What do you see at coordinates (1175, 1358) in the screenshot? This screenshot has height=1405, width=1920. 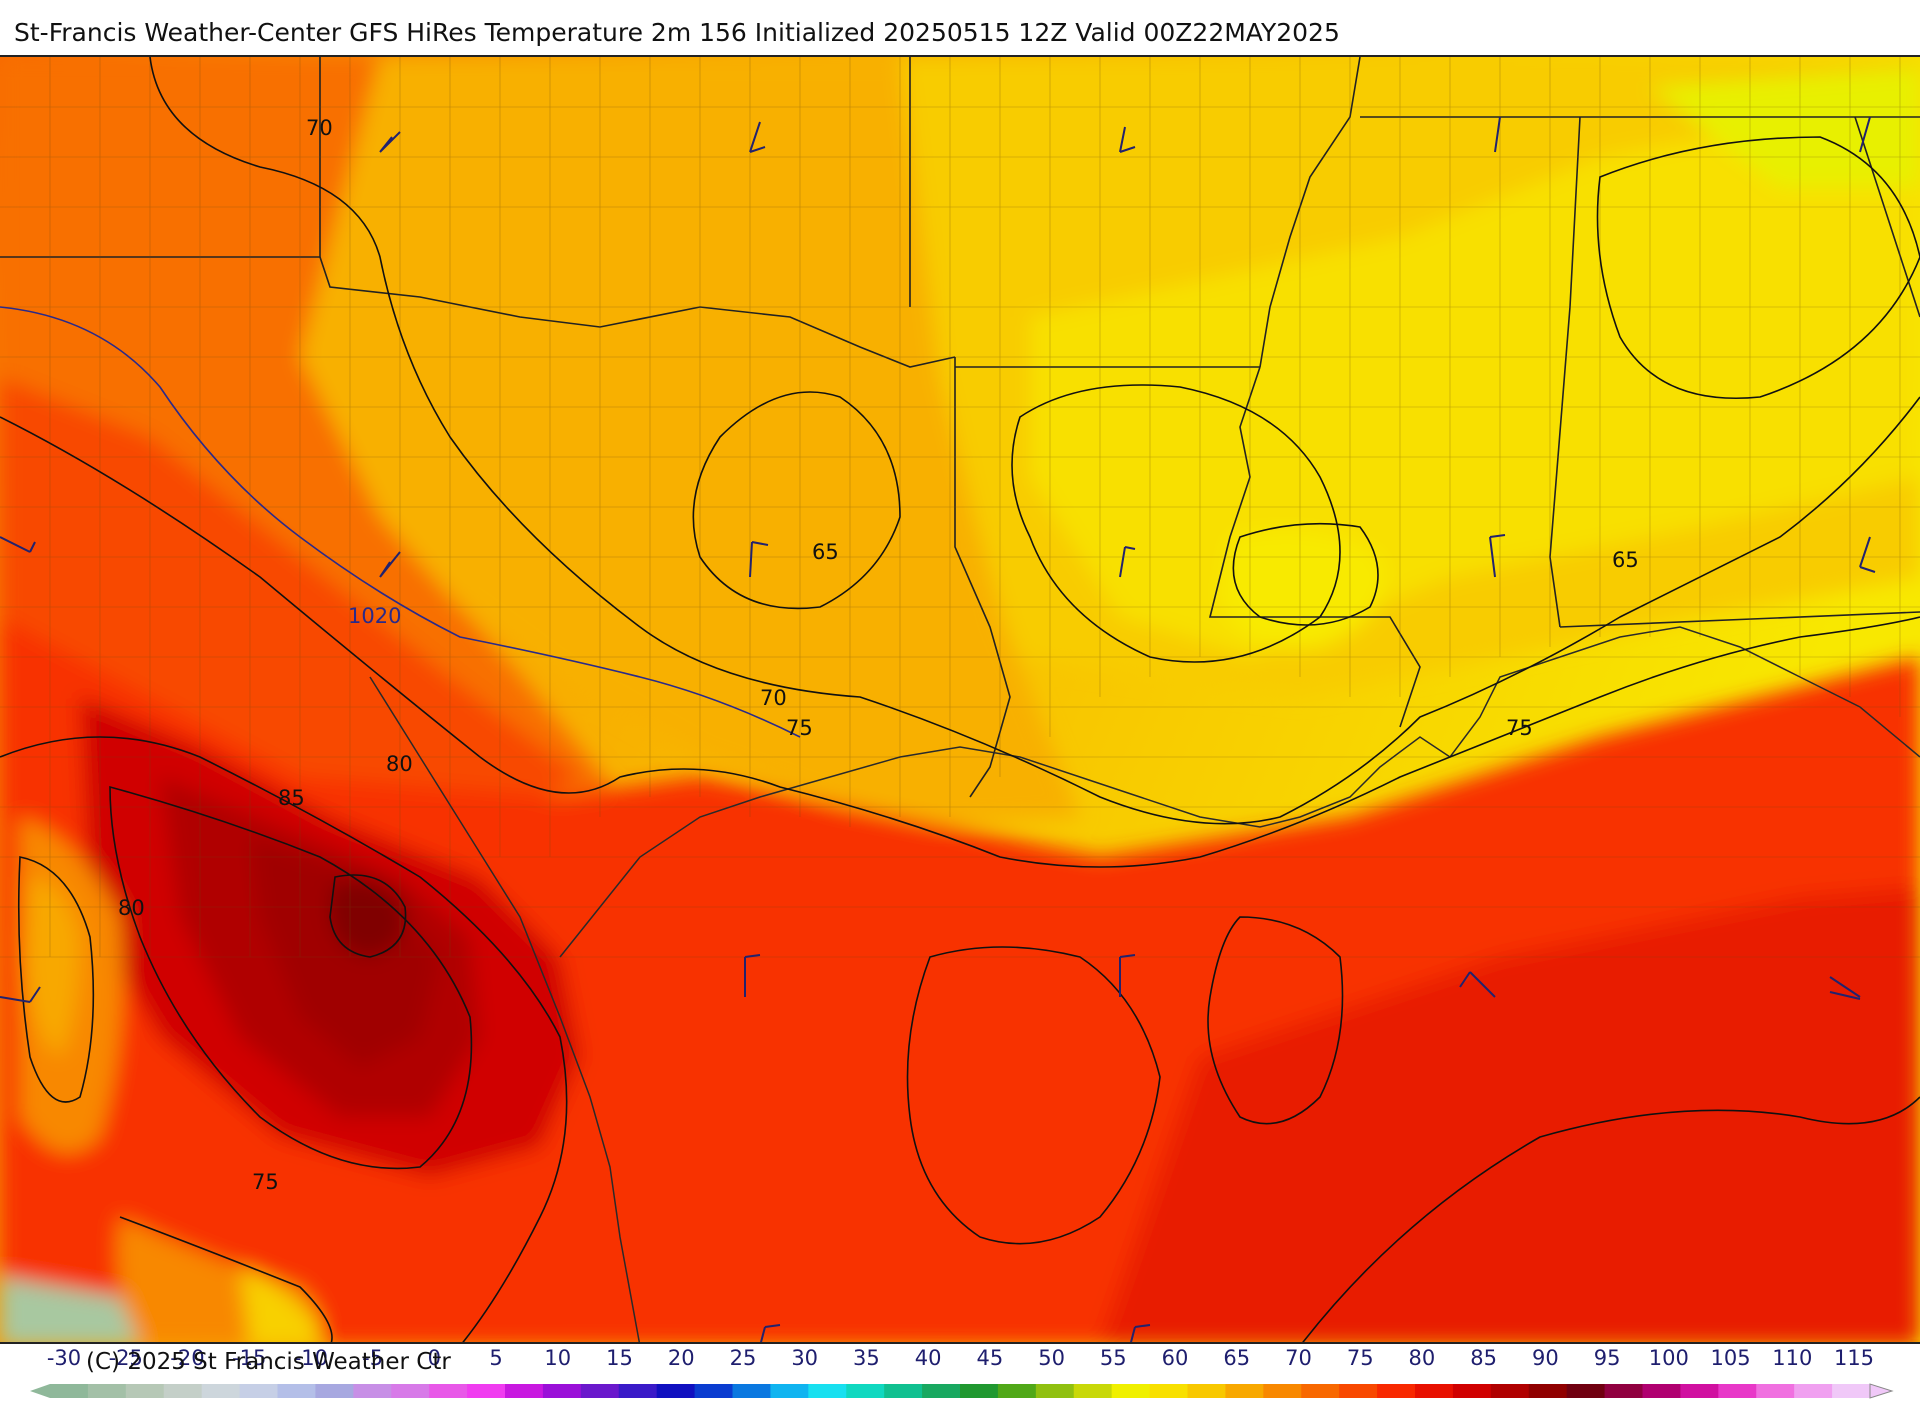 I see `colorbar-tick-label: 60` at bounding box center [1175, 1358].